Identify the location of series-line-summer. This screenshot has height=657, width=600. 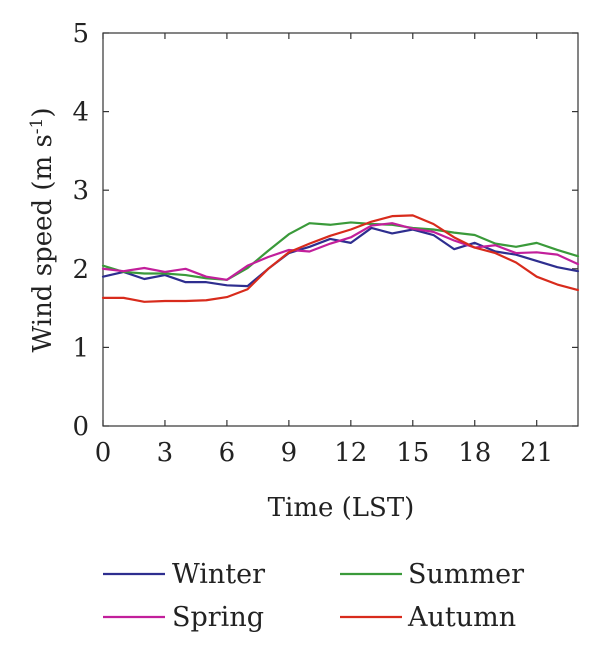
(340, 251).